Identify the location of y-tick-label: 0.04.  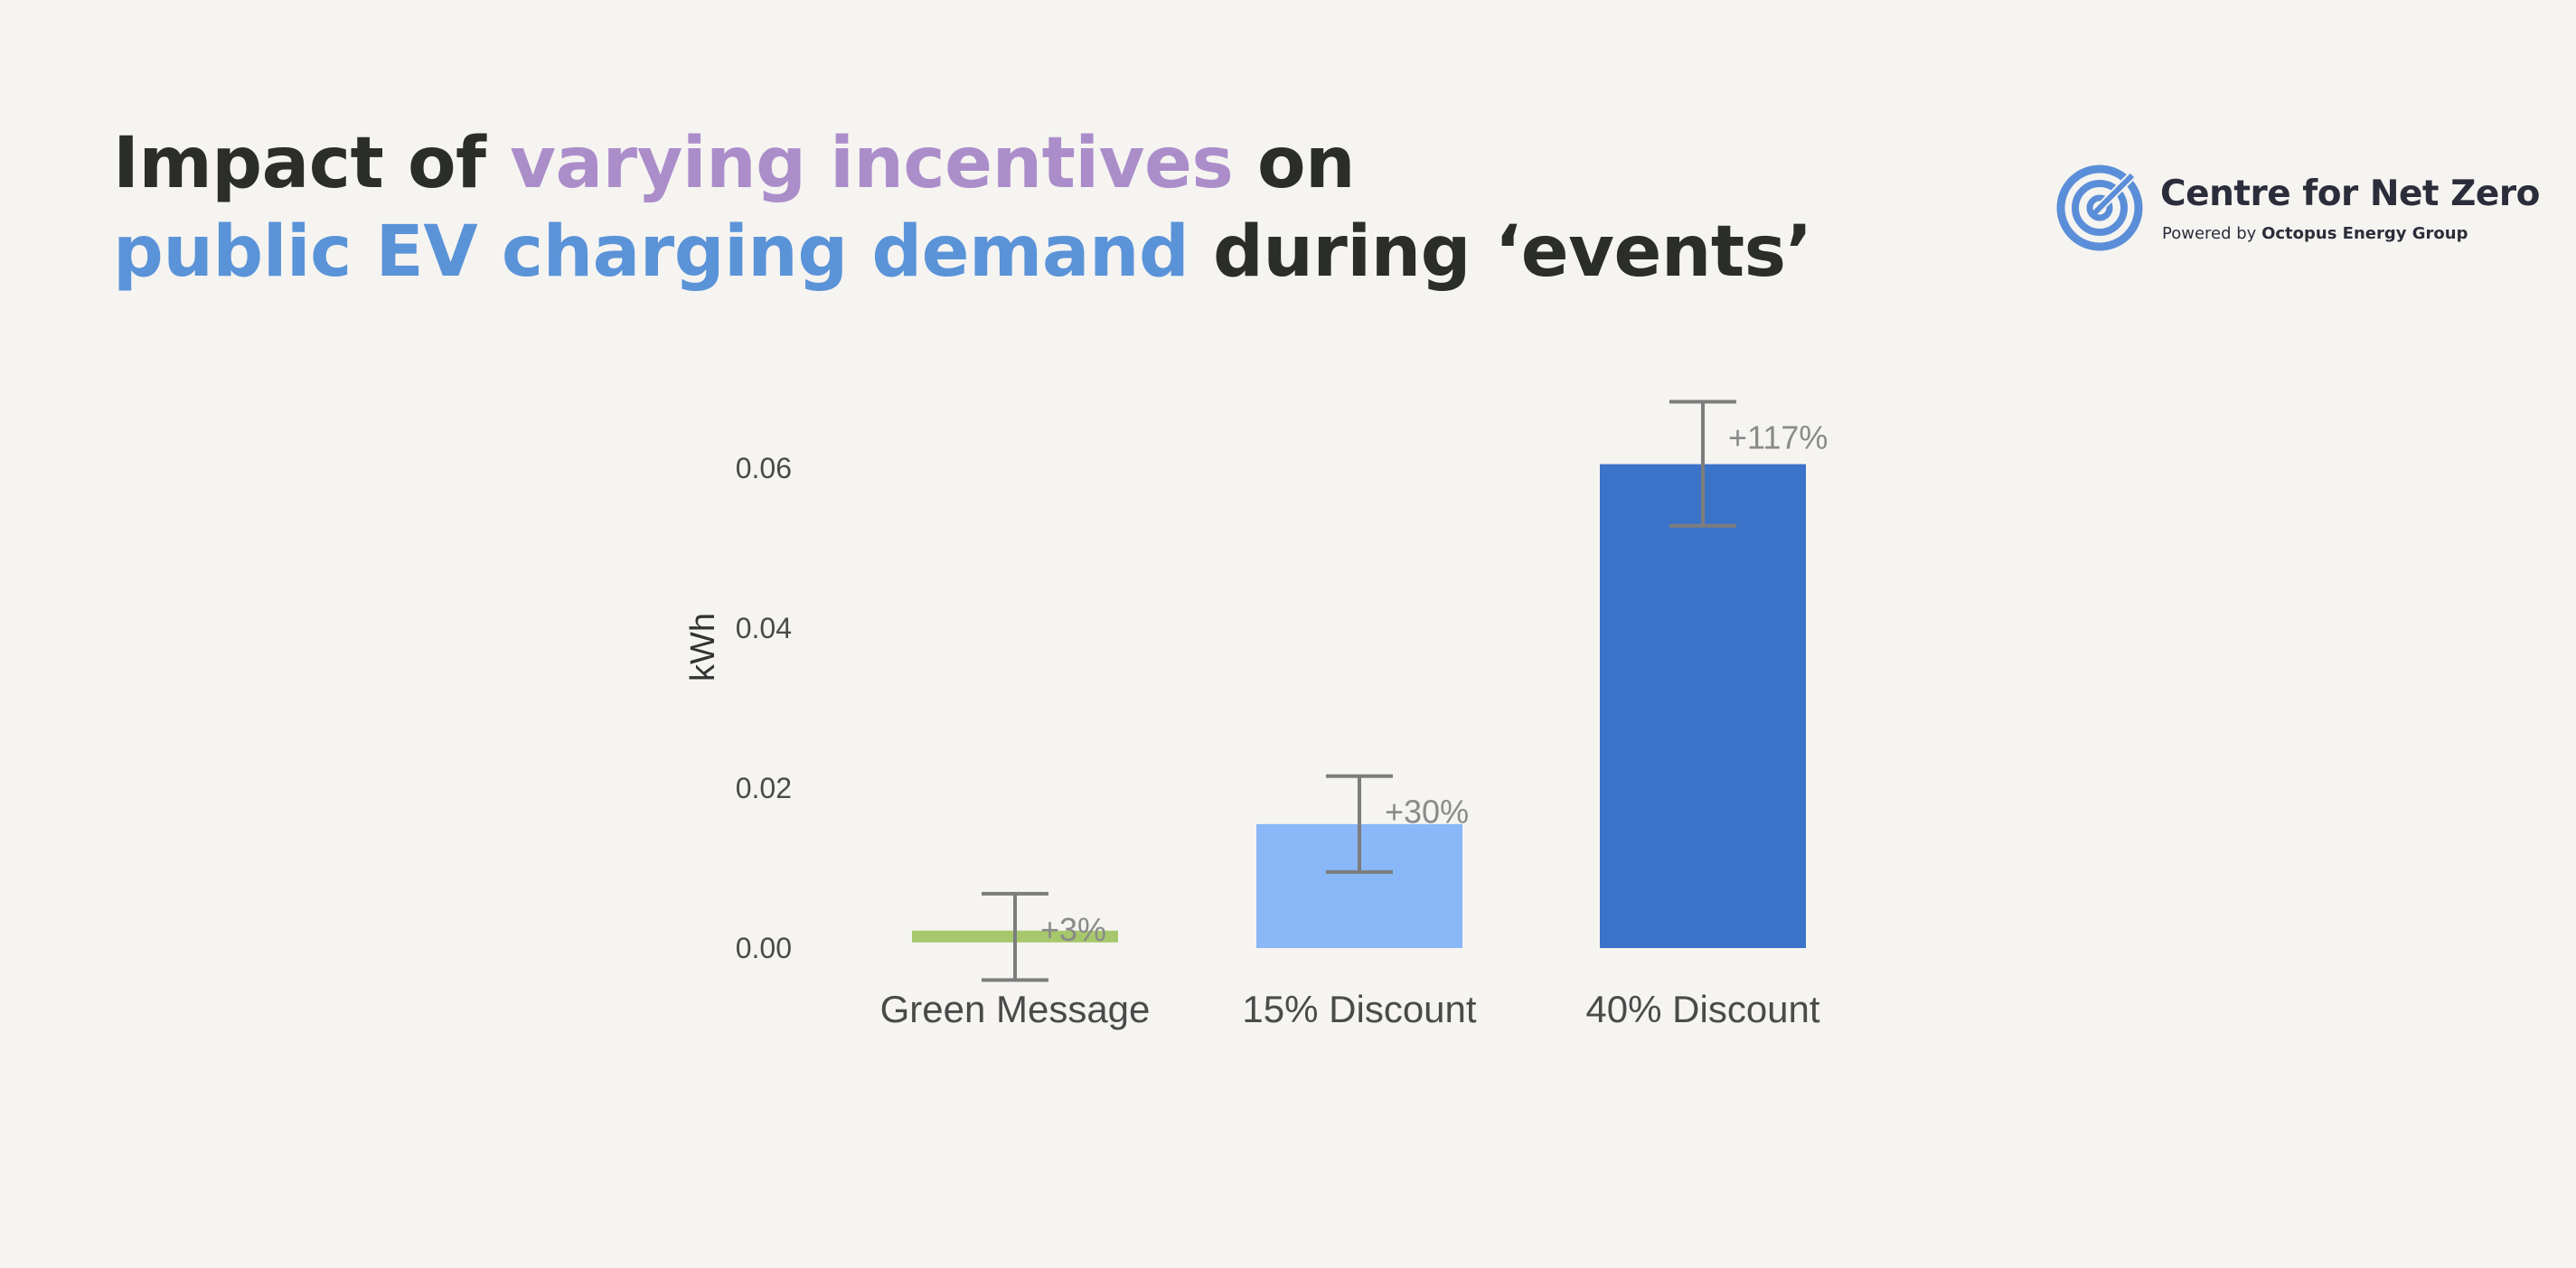
(764, 628).